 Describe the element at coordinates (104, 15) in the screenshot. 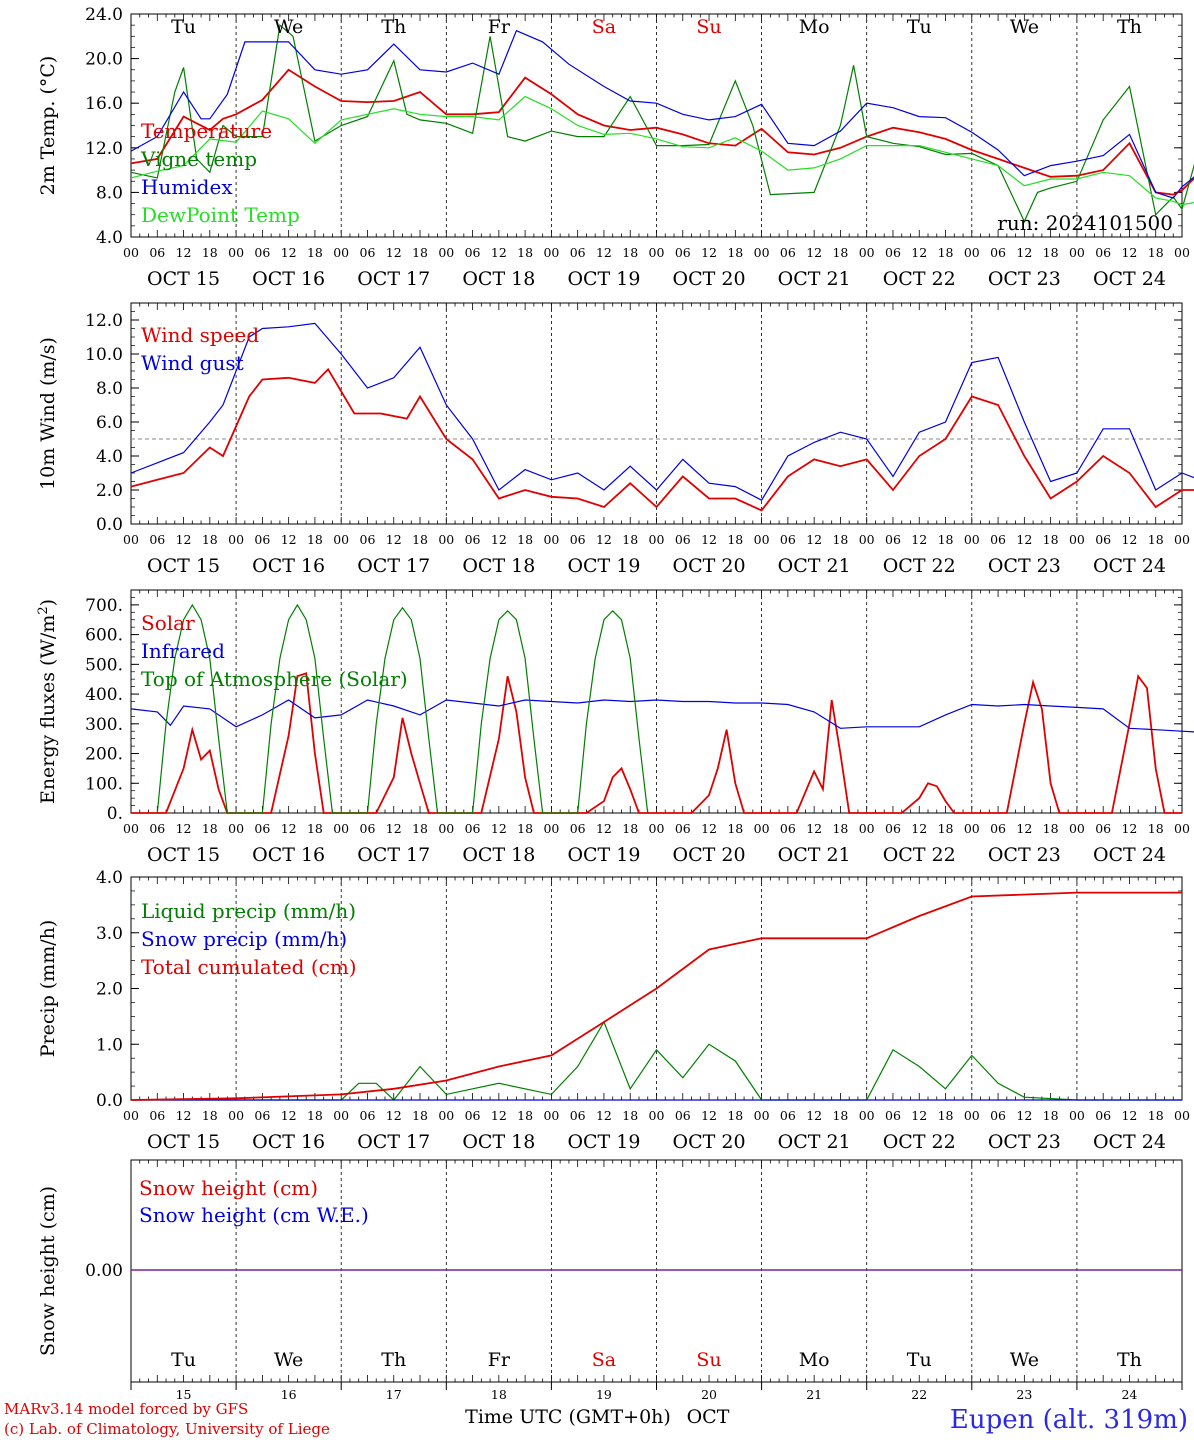

I see `y-tick-label: 24.0` at that location.